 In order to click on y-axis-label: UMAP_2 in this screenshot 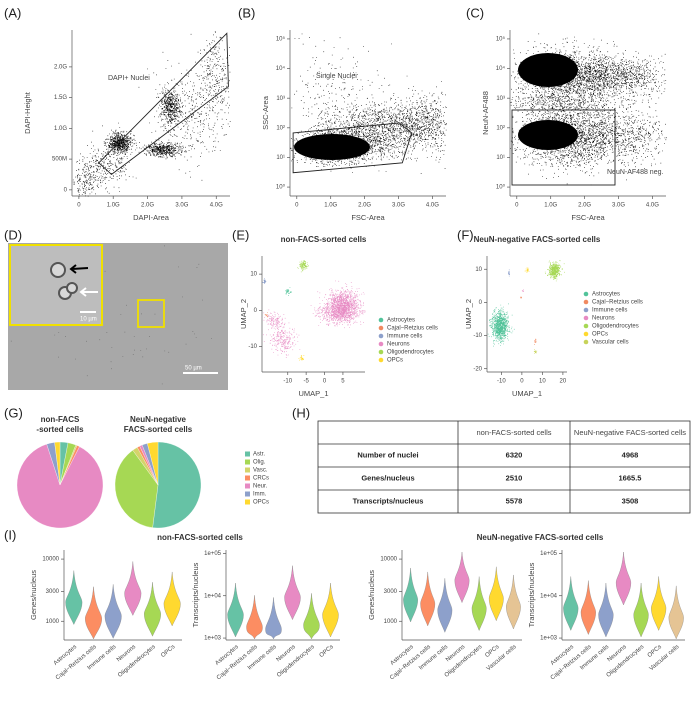, I will do `click(243, 314)`.